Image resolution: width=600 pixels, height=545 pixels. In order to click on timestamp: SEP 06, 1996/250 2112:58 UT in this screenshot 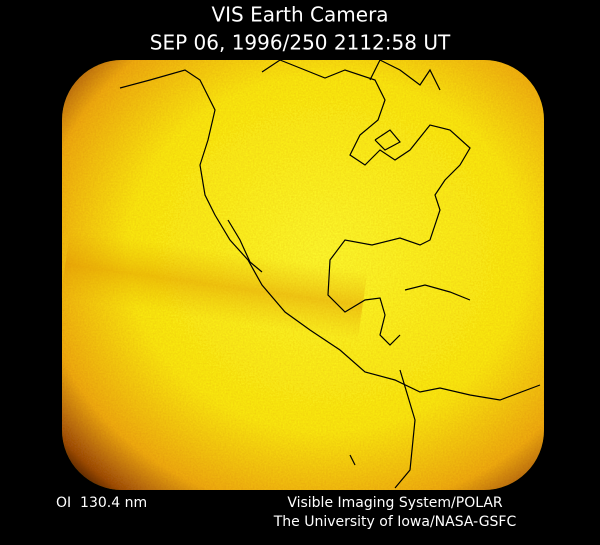, I will do `click(300, 43)`.